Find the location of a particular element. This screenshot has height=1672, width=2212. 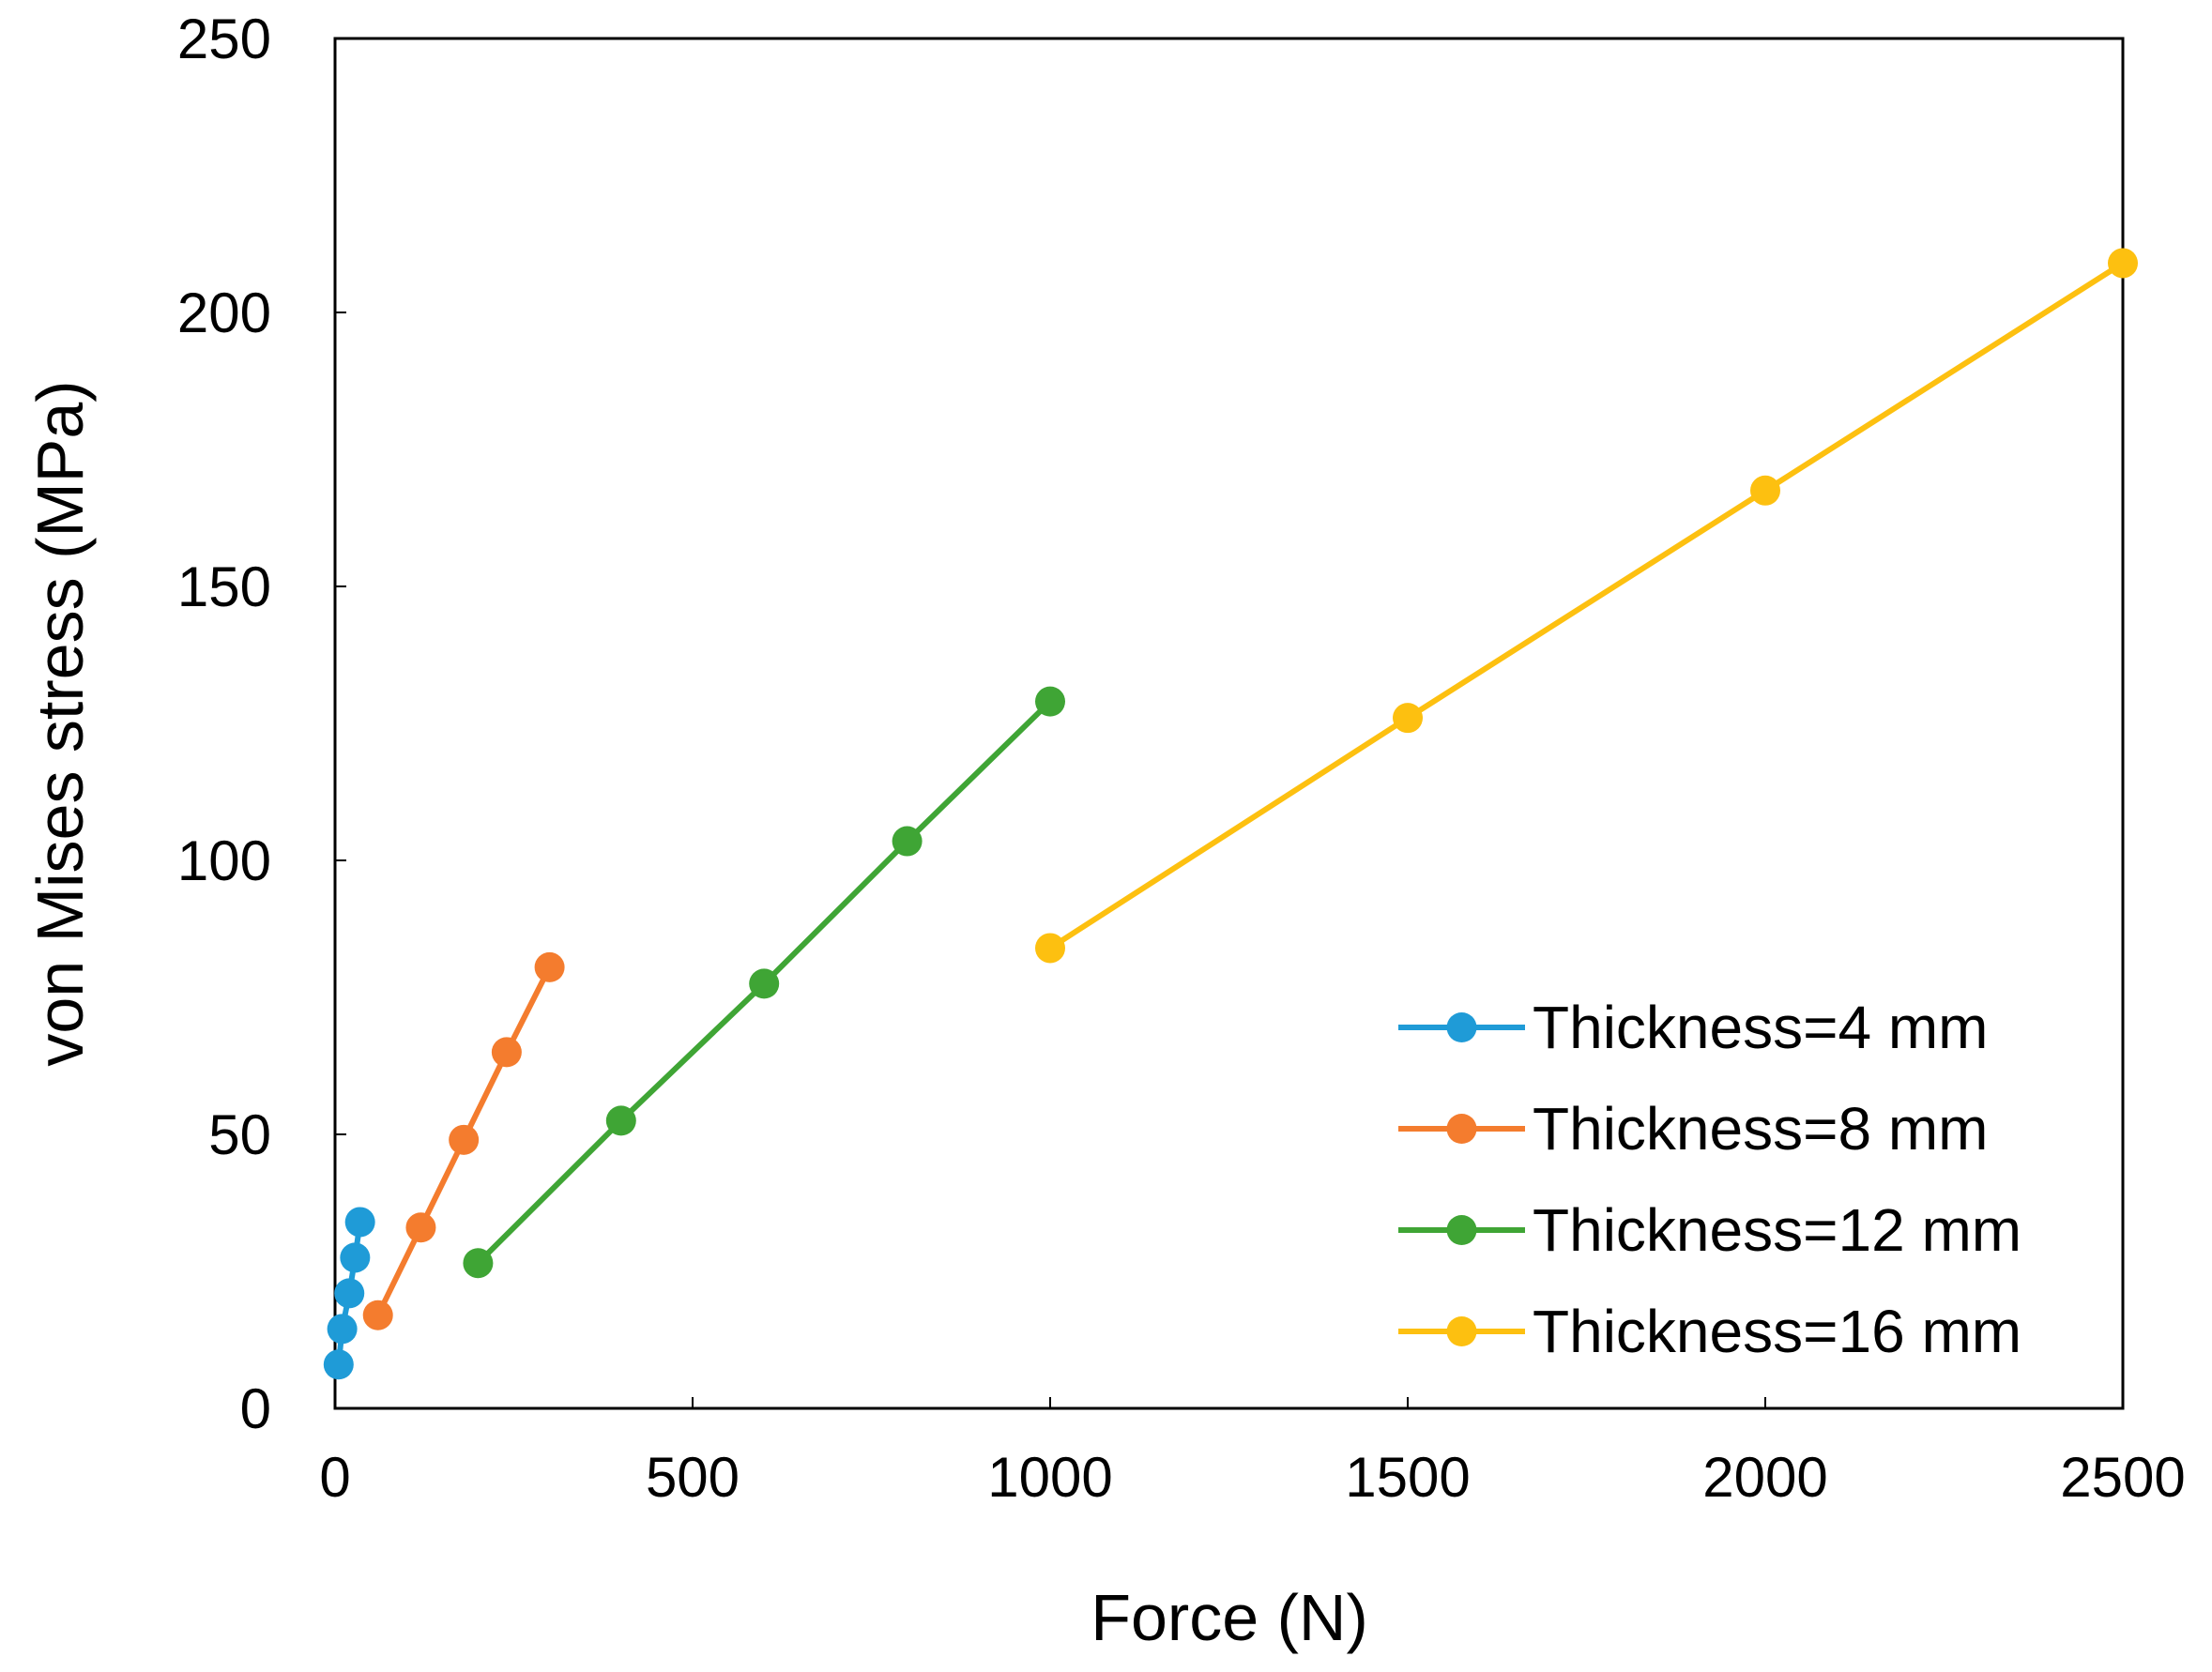

x-tick-label: 1500 is located at coordinates (1407, 1478).